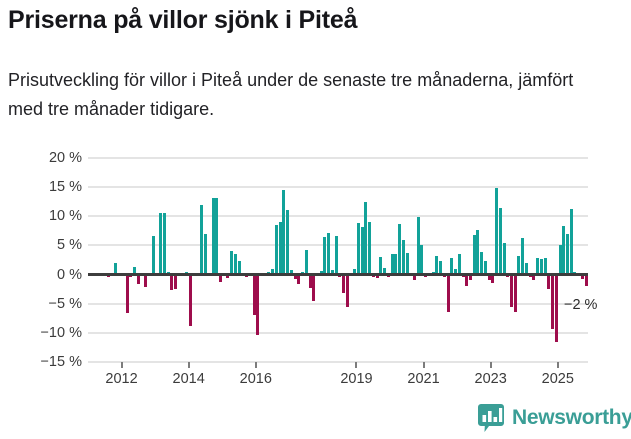 This screenshot has width=631, height=439. I want to click on y-axis-tick-label: 0 %, so click(69, 274).